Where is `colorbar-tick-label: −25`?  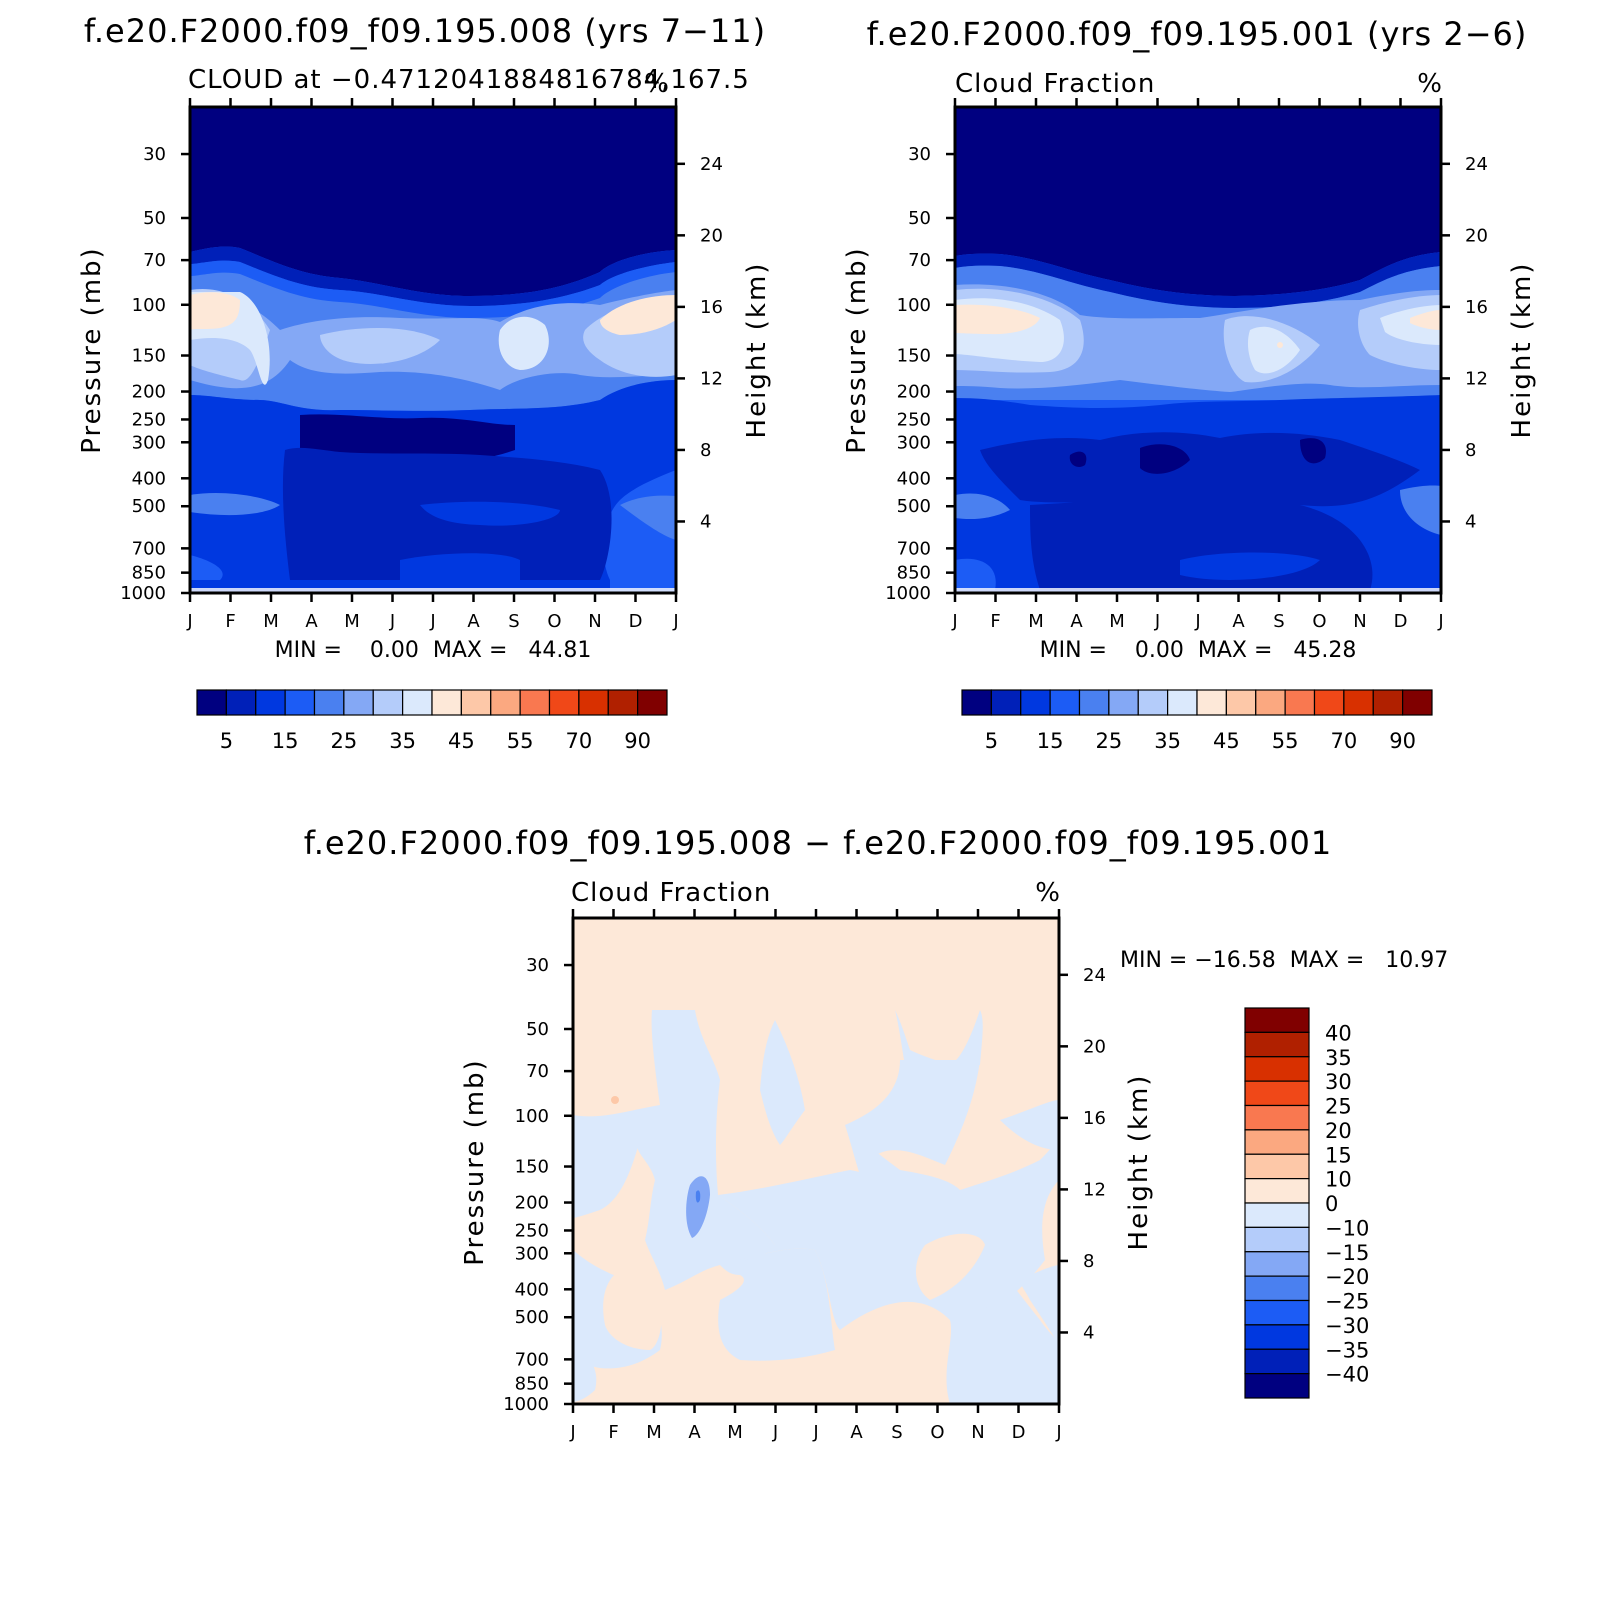
colorbar-tick-label: −25 is located at coordinates (1347, 1302).